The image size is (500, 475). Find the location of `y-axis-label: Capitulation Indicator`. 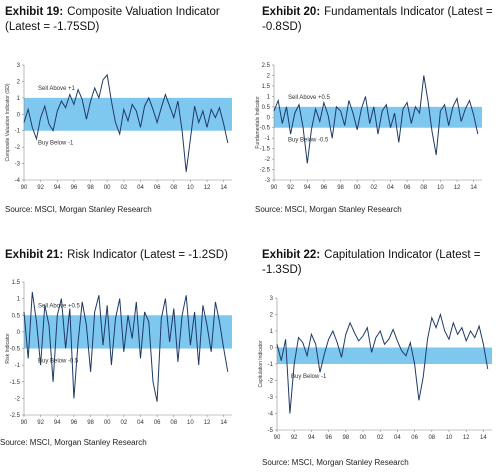

y-axis-label: Capitulation Indicator is located at coordinates (261, 363).